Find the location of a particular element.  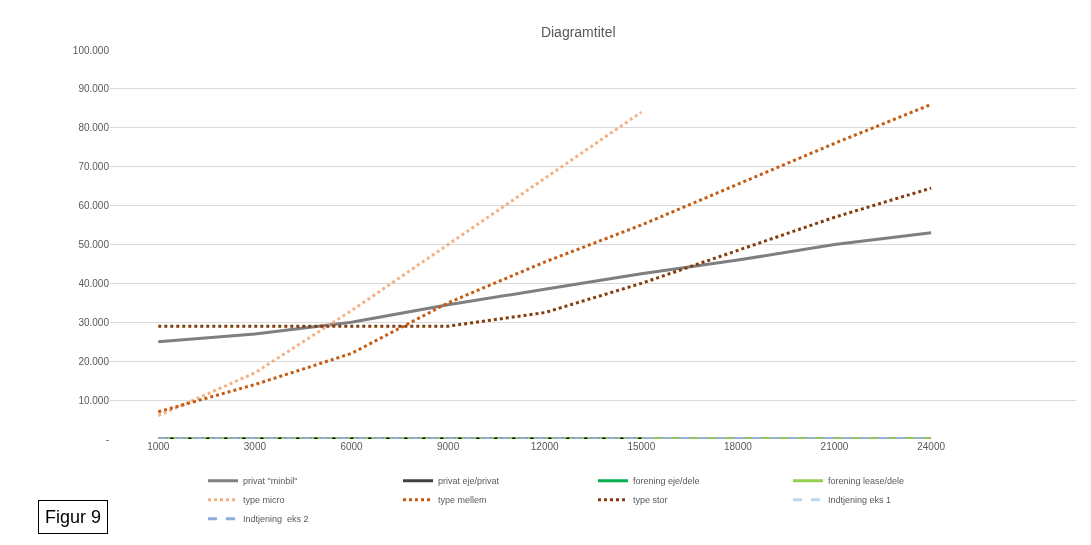

x-tick-label: 3000 is located at coordinates (255, 446).